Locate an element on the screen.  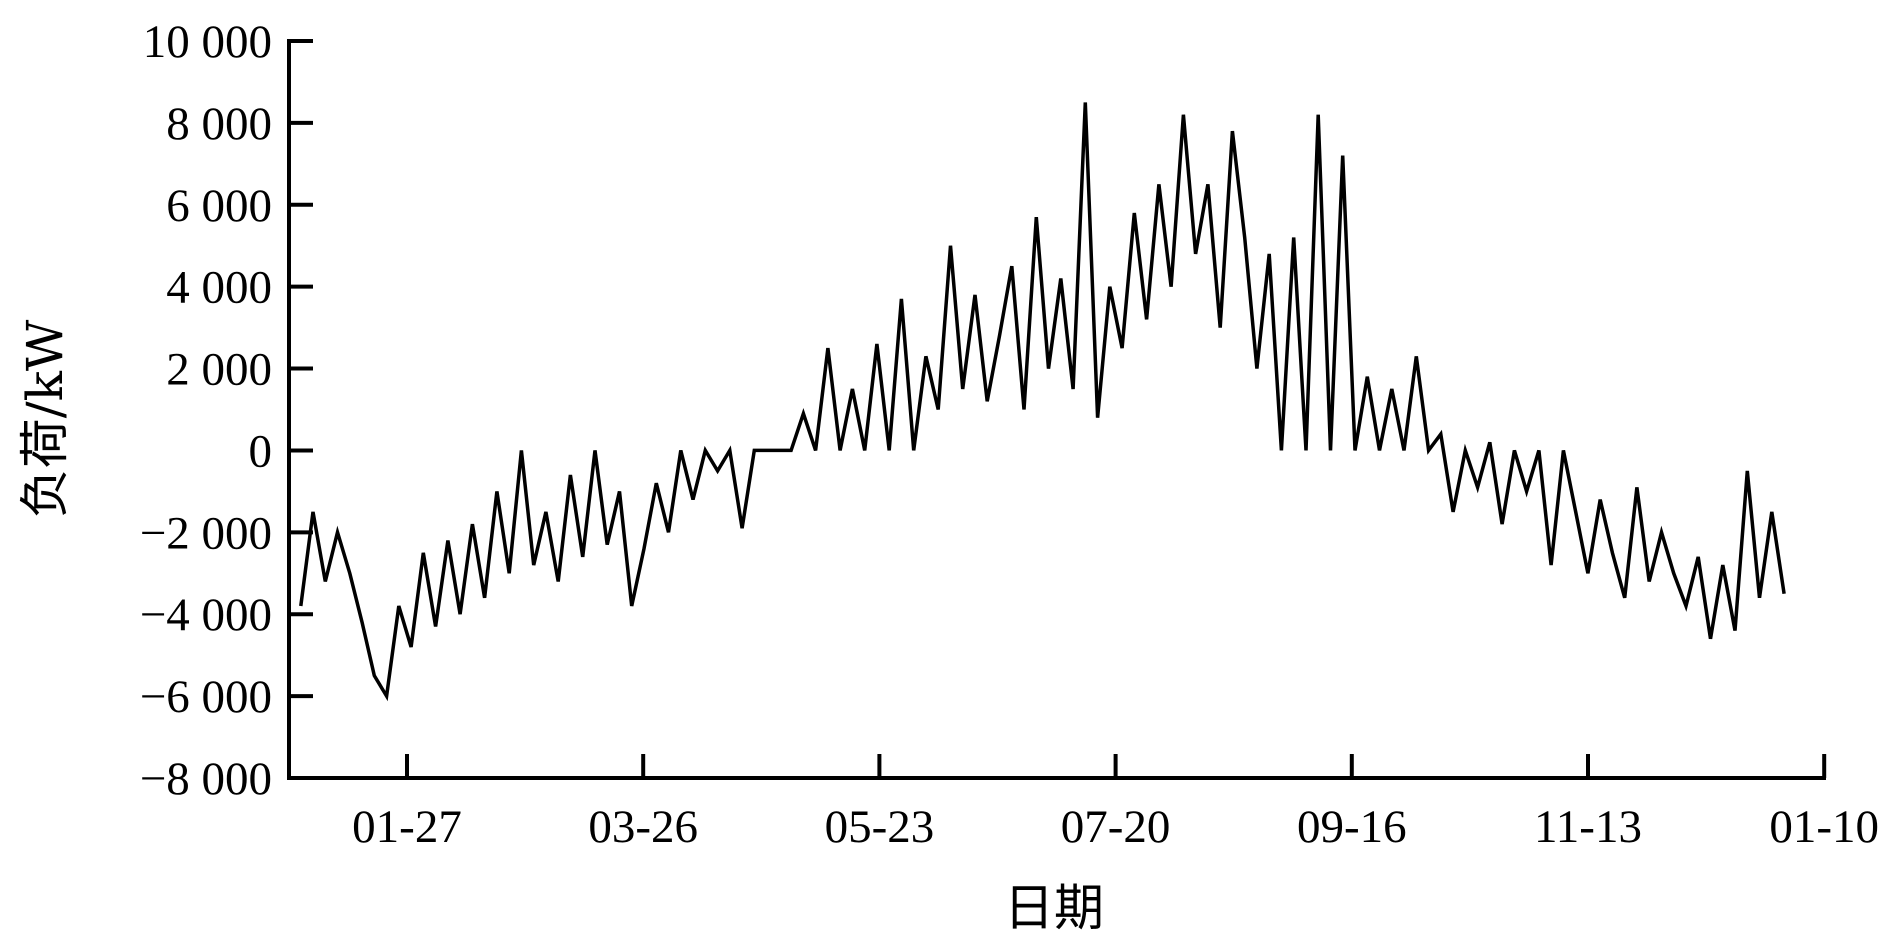
y-tick-label: 4 000 is located at coordinates (219, 288).